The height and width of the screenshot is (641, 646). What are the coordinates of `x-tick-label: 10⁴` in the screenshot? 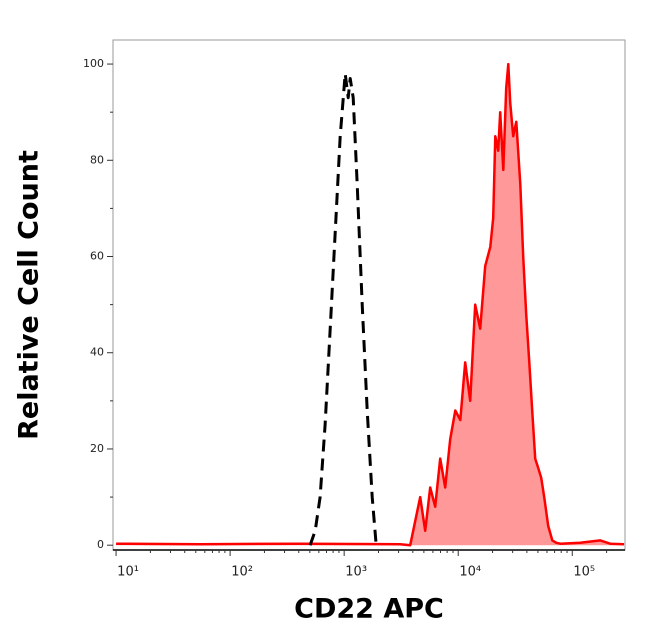 It's located at (470, 572).